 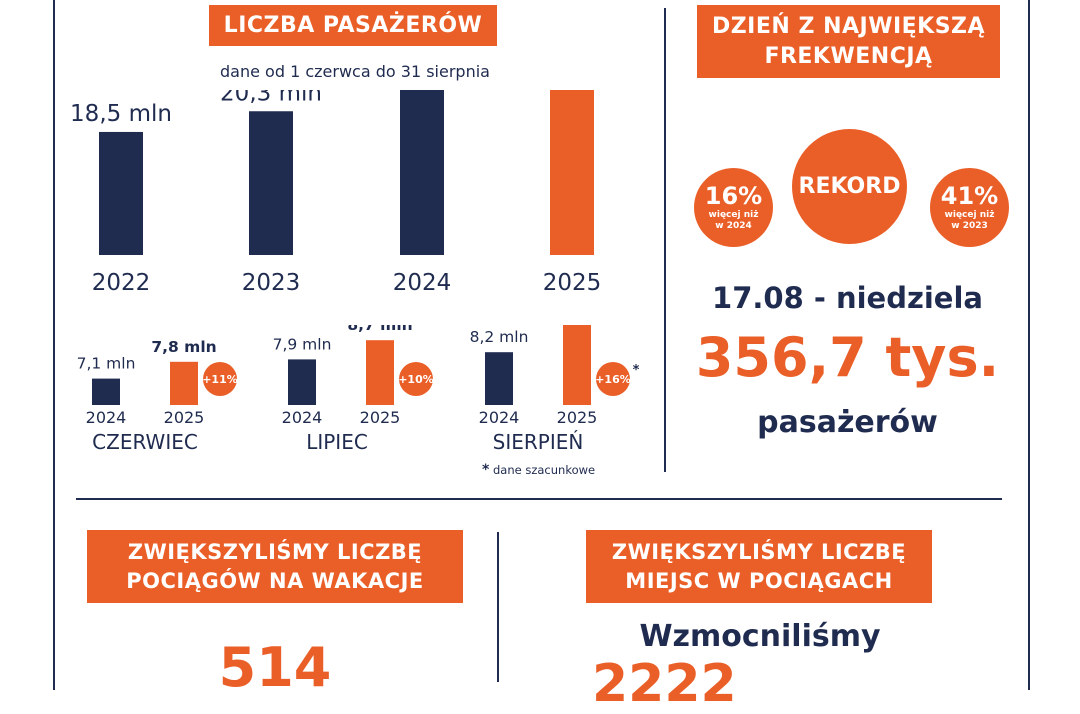 What do you see at coordinates (422, 173) in the screenshot?
I see `bar-2024` at bounding box center [422, 173].